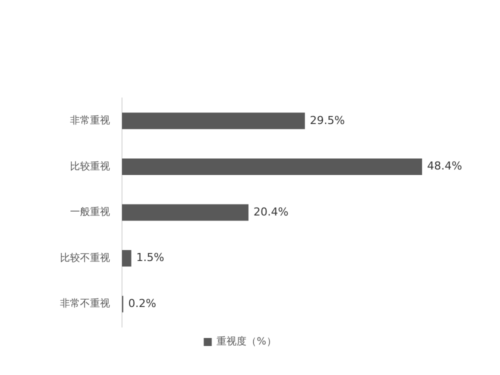 The width and height of the screenshot is (500, 375). What do you see at coordinates (246, 342) in the screenshot?
I see `legend-label: 重视度（%）` at bounding box center [246, 342].